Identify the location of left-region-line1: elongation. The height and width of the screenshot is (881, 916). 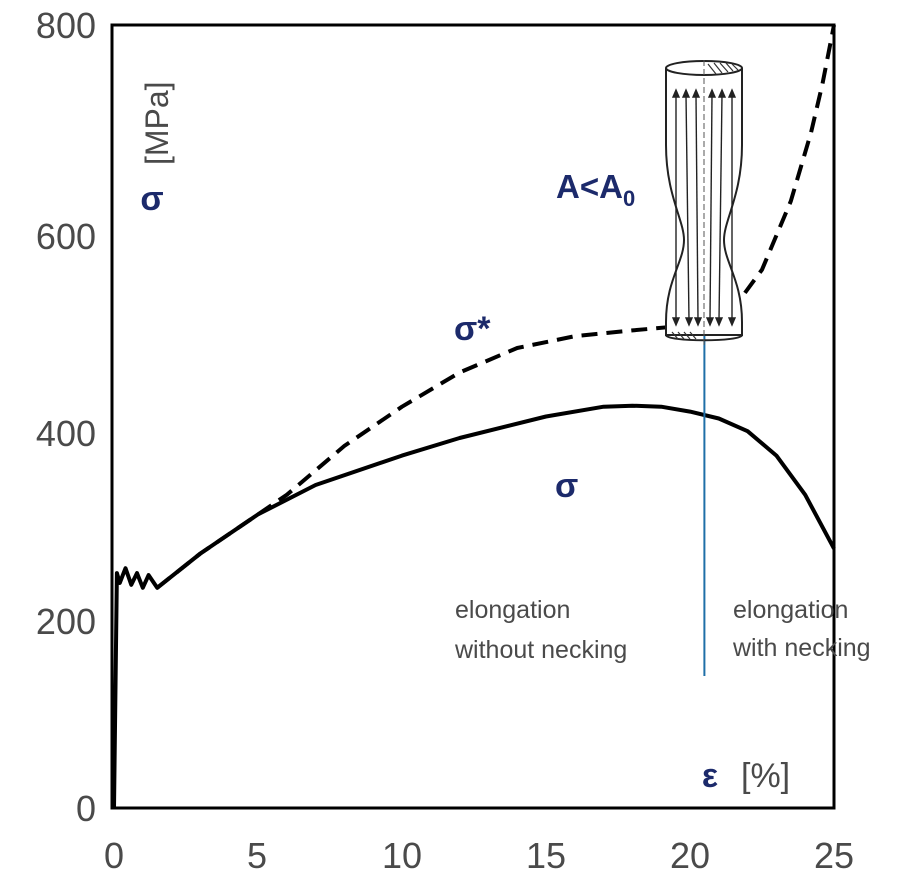
(512, 610).